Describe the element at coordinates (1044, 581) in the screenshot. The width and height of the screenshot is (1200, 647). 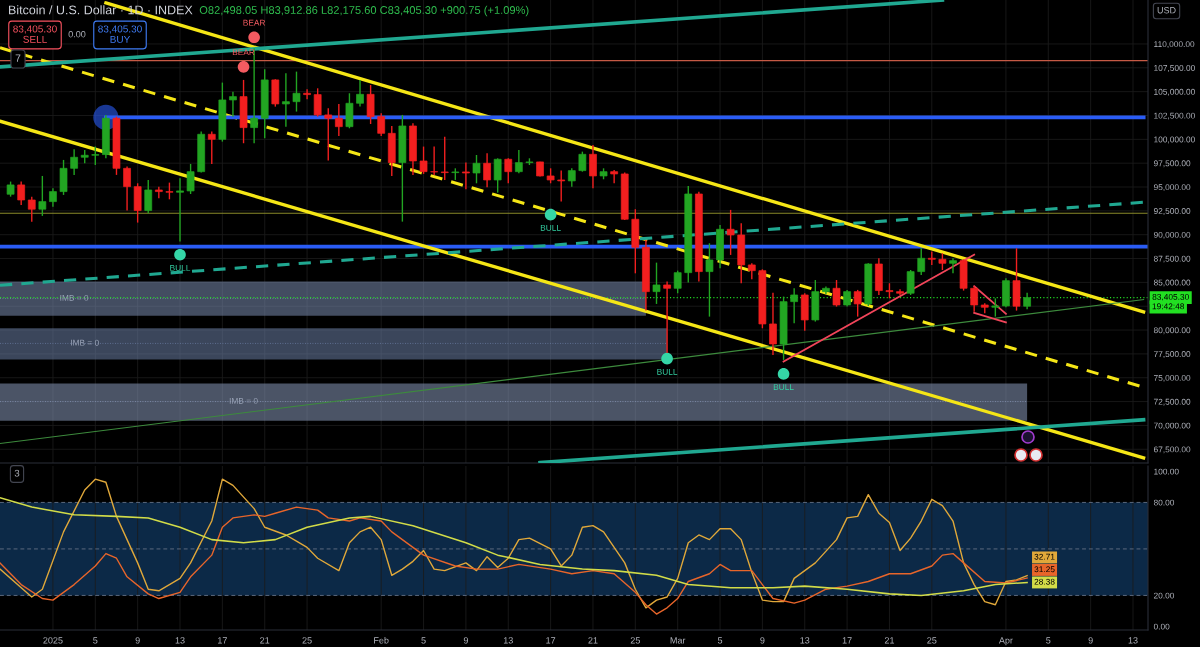
I see `data-label: 28.38` at that location.